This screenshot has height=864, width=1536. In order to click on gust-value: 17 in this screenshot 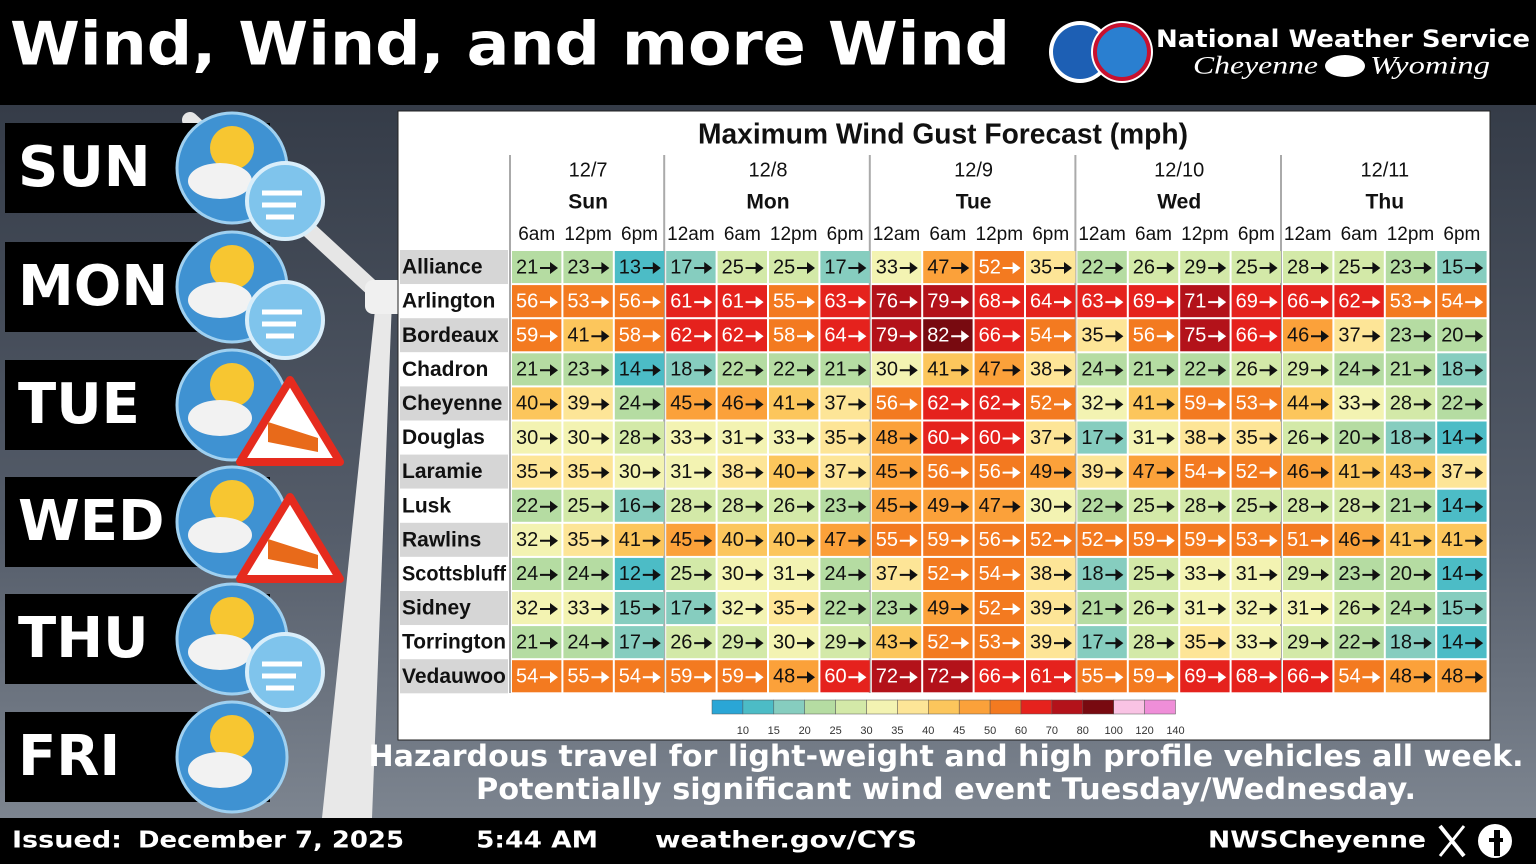, I will do `click(835, 267)`.